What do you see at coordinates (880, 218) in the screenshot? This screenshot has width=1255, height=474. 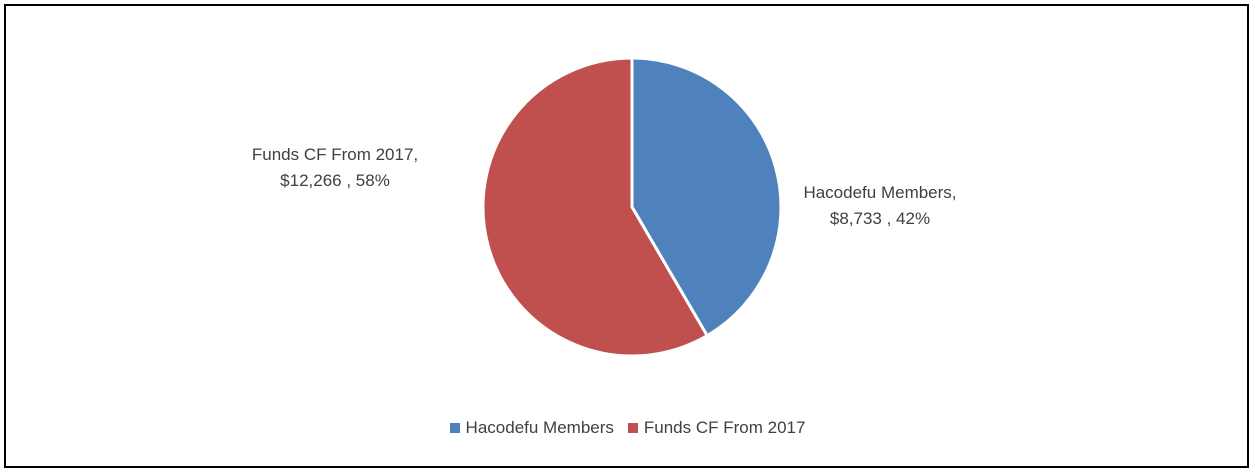 I see `data-label-hacodefu-members-value: $8,733 , 42%` at bounding box center [880, 218].